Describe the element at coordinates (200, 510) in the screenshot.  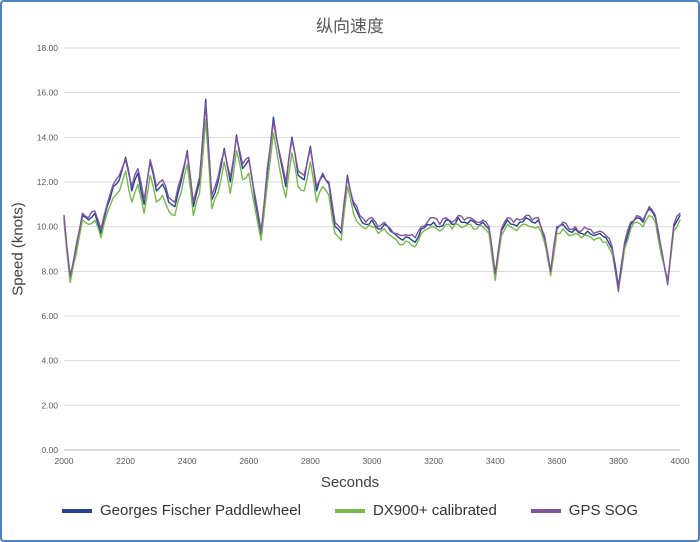
I see `legend-label-paddlewheel: Georges Fischer Paddlewheel` at that location.